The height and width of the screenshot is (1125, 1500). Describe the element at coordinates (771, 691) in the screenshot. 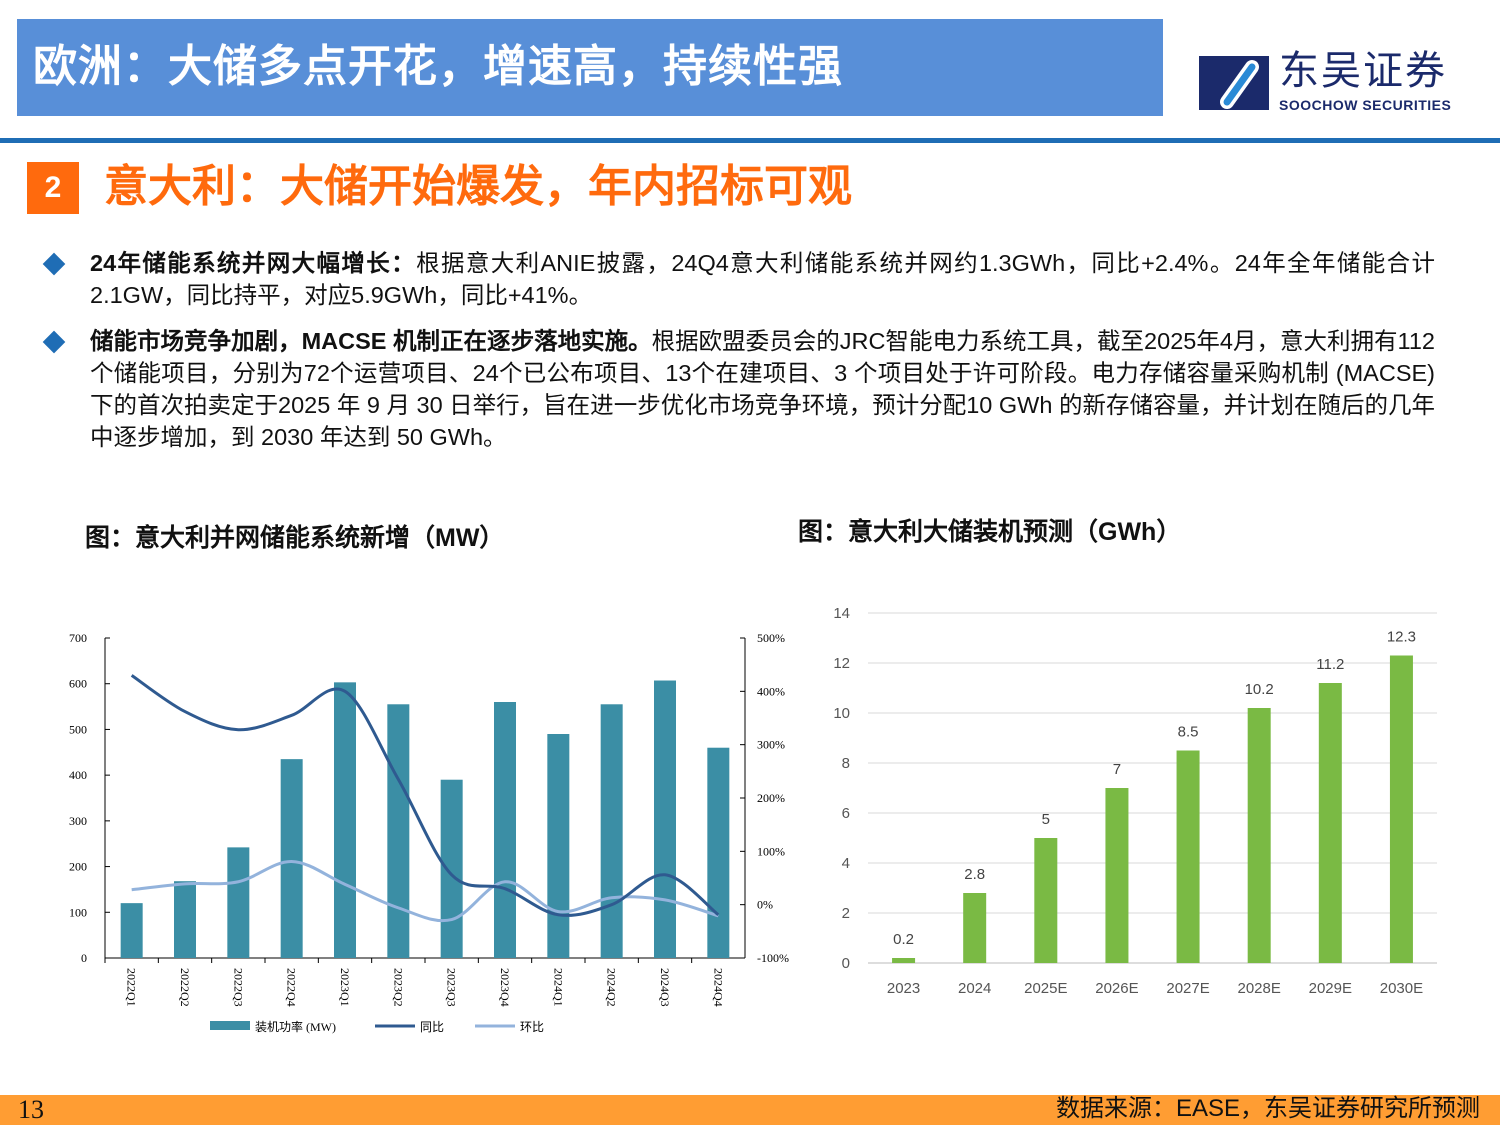

I see `y2-tick-label: 400%` at that location.